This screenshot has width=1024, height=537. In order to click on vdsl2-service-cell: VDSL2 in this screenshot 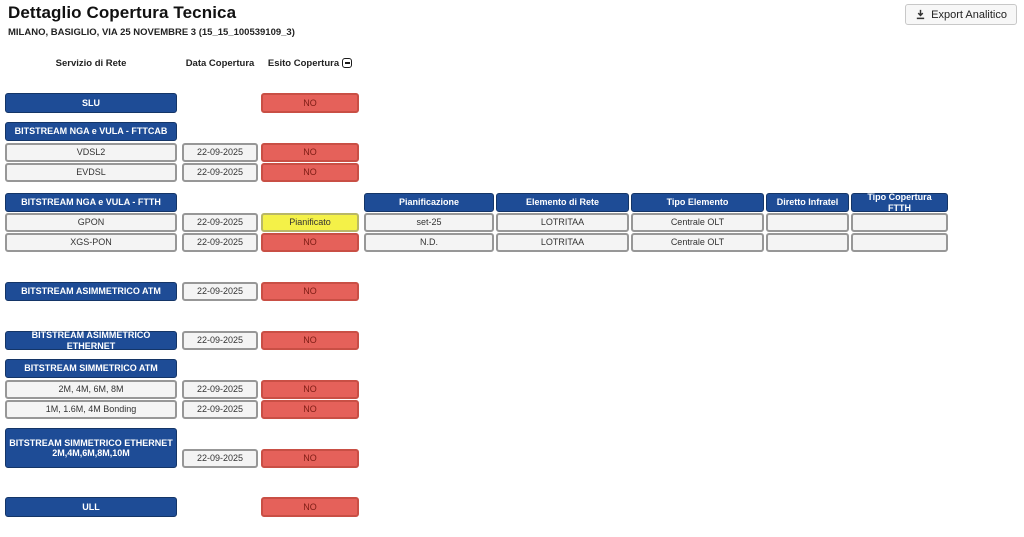, I will do `click(91, 152)`.